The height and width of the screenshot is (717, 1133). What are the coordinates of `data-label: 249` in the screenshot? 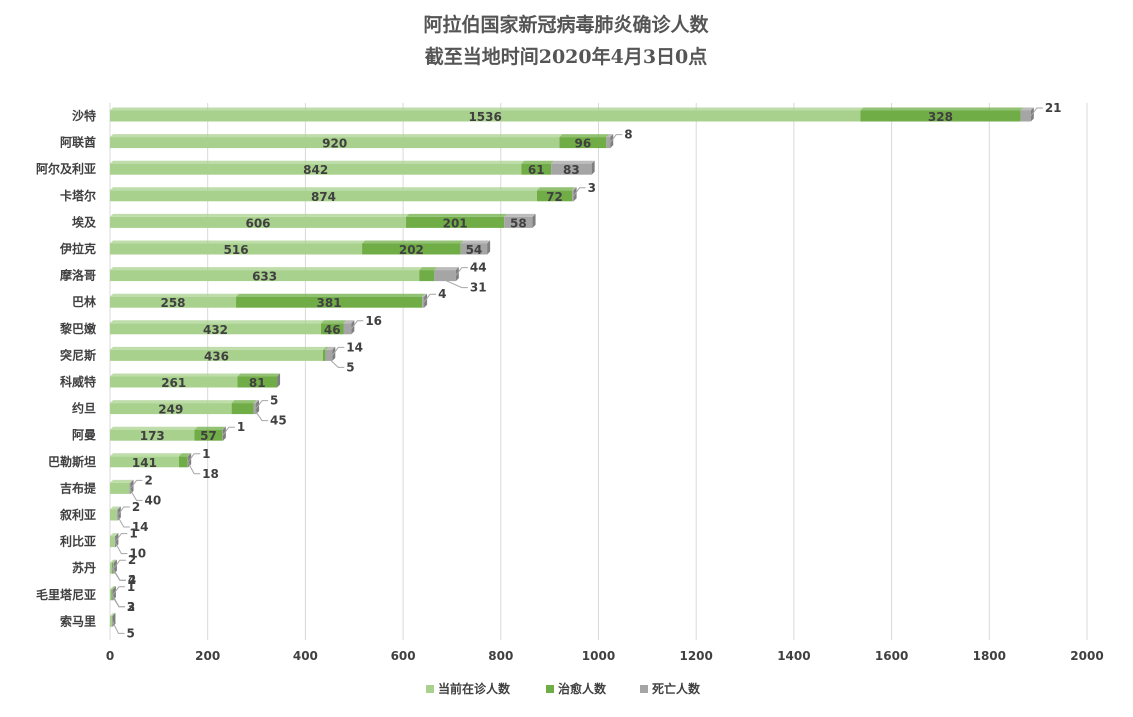 It's located at (170, 410).